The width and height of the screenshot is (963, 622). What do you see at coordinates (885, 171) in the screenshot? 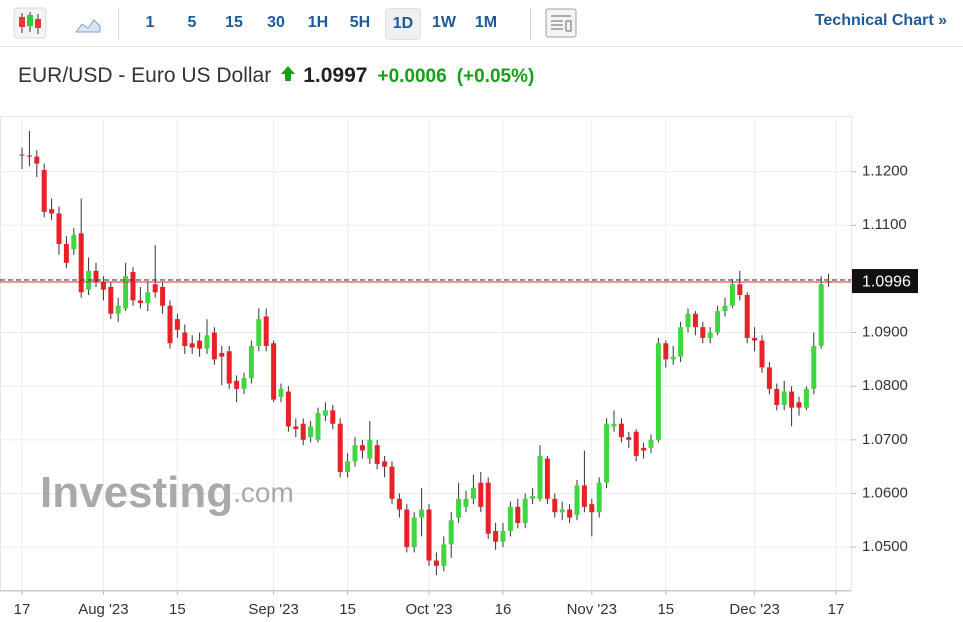
I see `y-tick-label: 1.1200` at bounding box center [885, 171].